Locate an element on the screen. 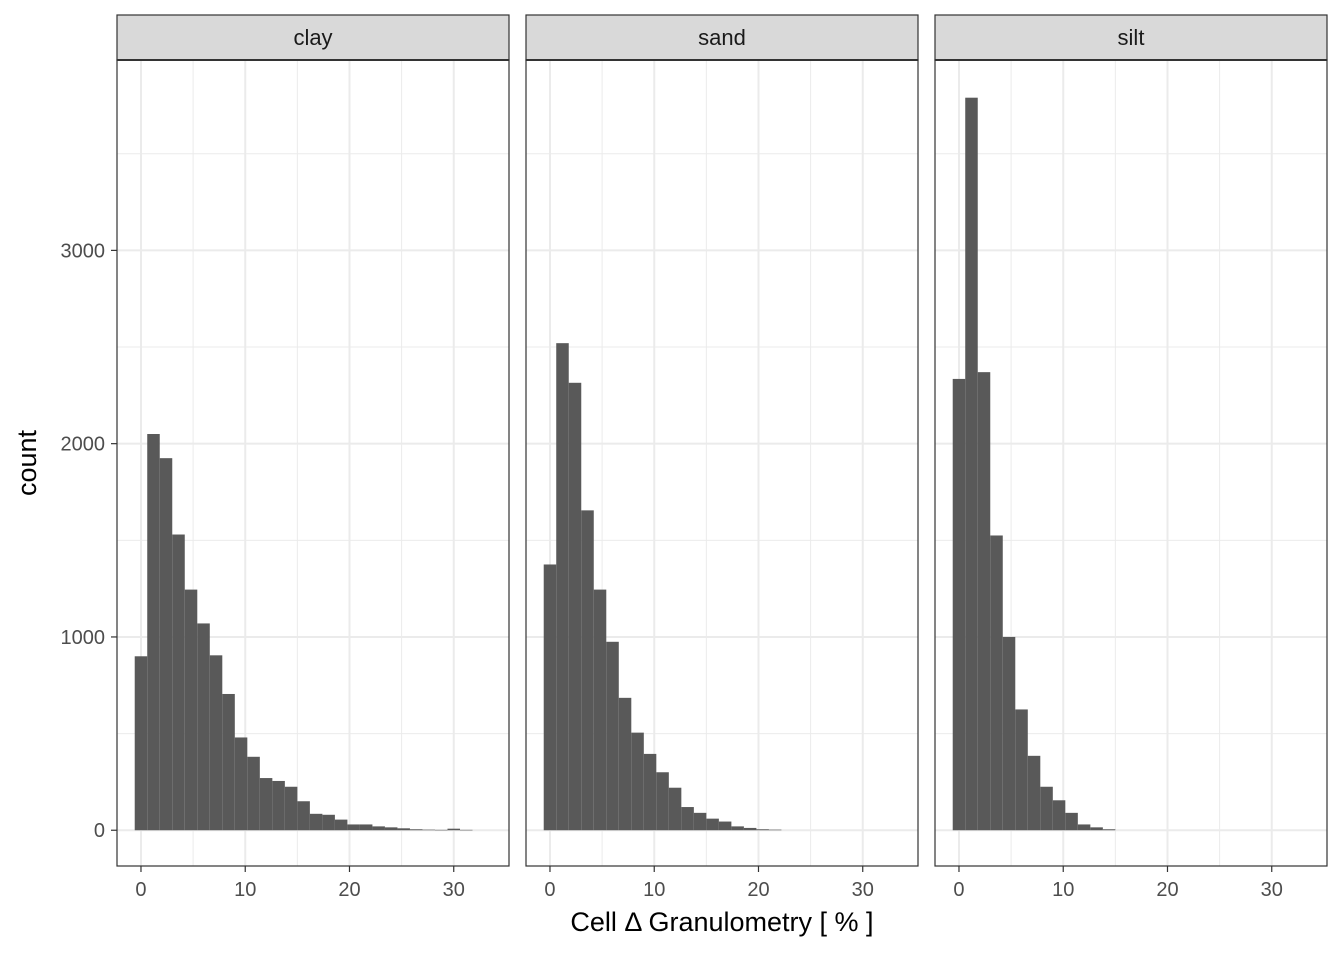 Image resolution: width=1344 pixels, height=960 pixels. facet-strip-label: silt is located at coordinates (1131, 37).